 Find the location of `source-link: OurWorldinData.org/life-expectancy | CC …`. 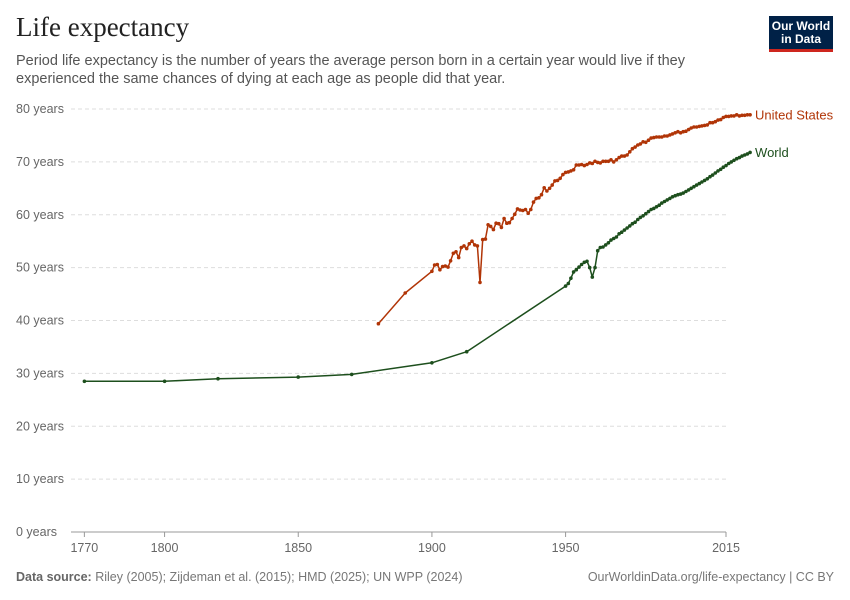

source-link: OurWorldinData.org/life-expectancy | CC … is located at coordinates (710, 577).